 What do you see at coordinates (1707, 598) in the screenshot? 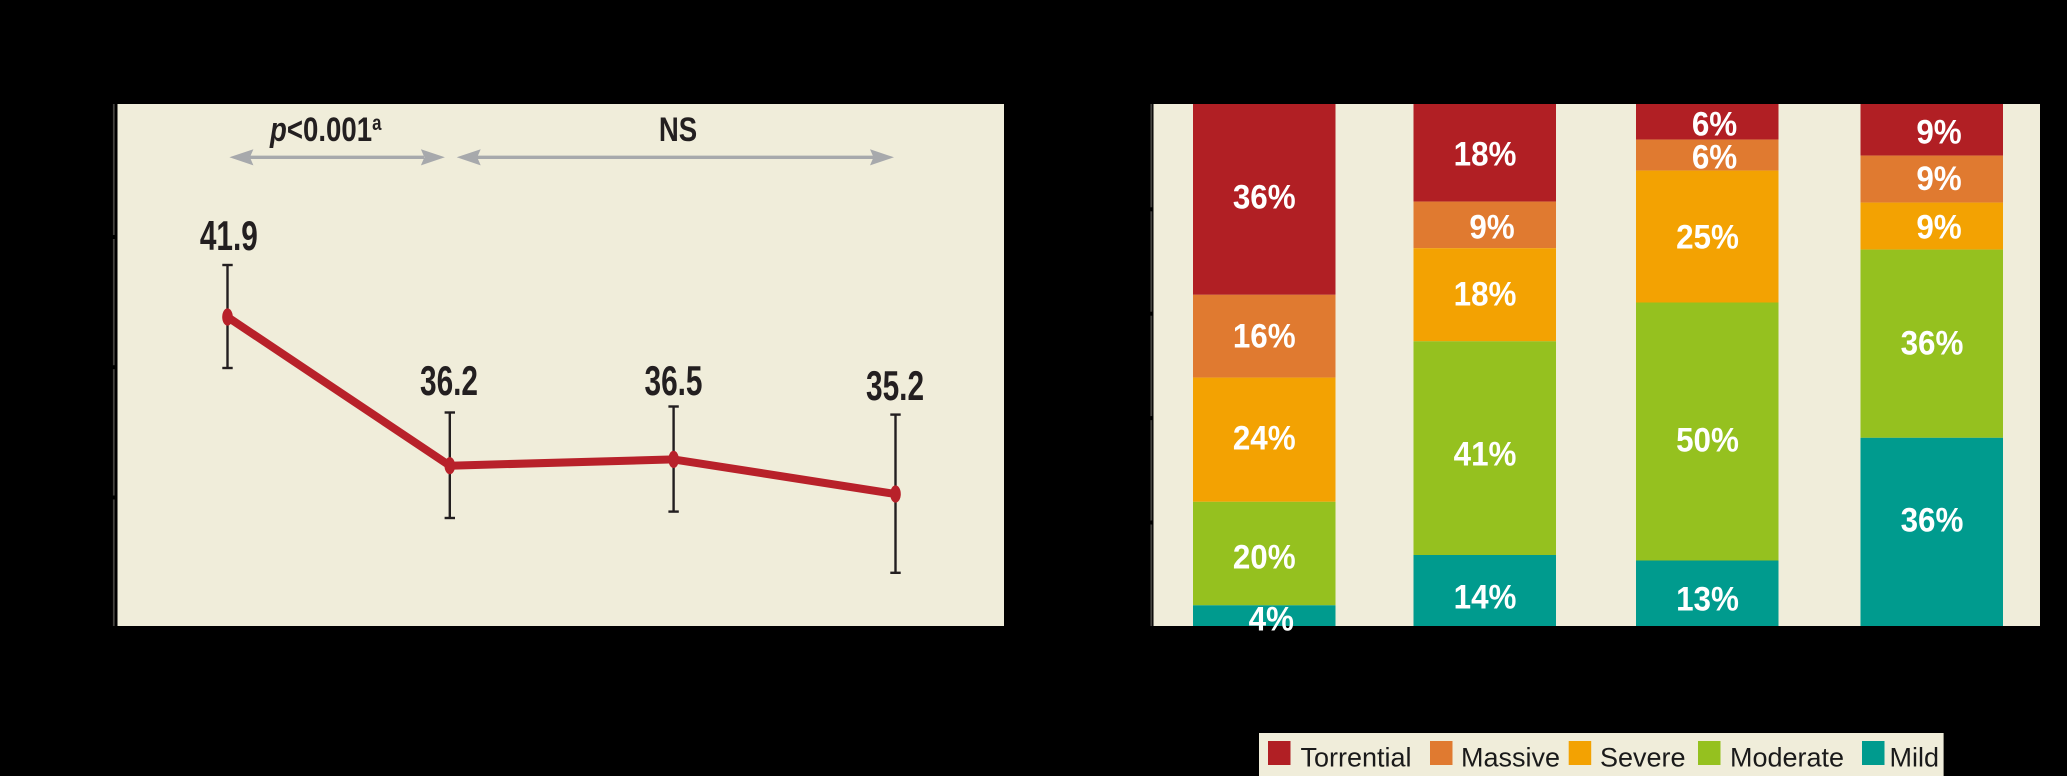
I see `svg-text: 13%` at bounding box center [1707, 598].